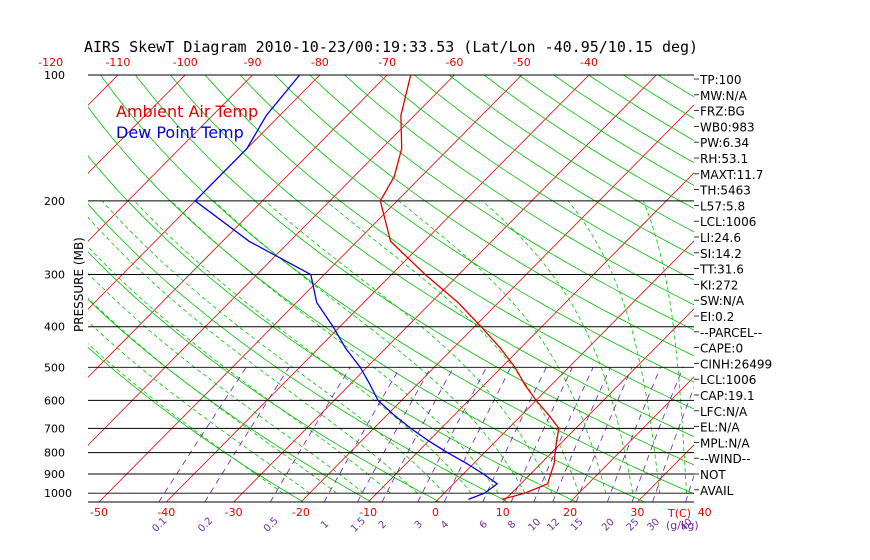  What do you see at coordinates (725, 459) in the screenshot?
I see `stability-index-entry: --WIND--` at bounding box center [725, 459].